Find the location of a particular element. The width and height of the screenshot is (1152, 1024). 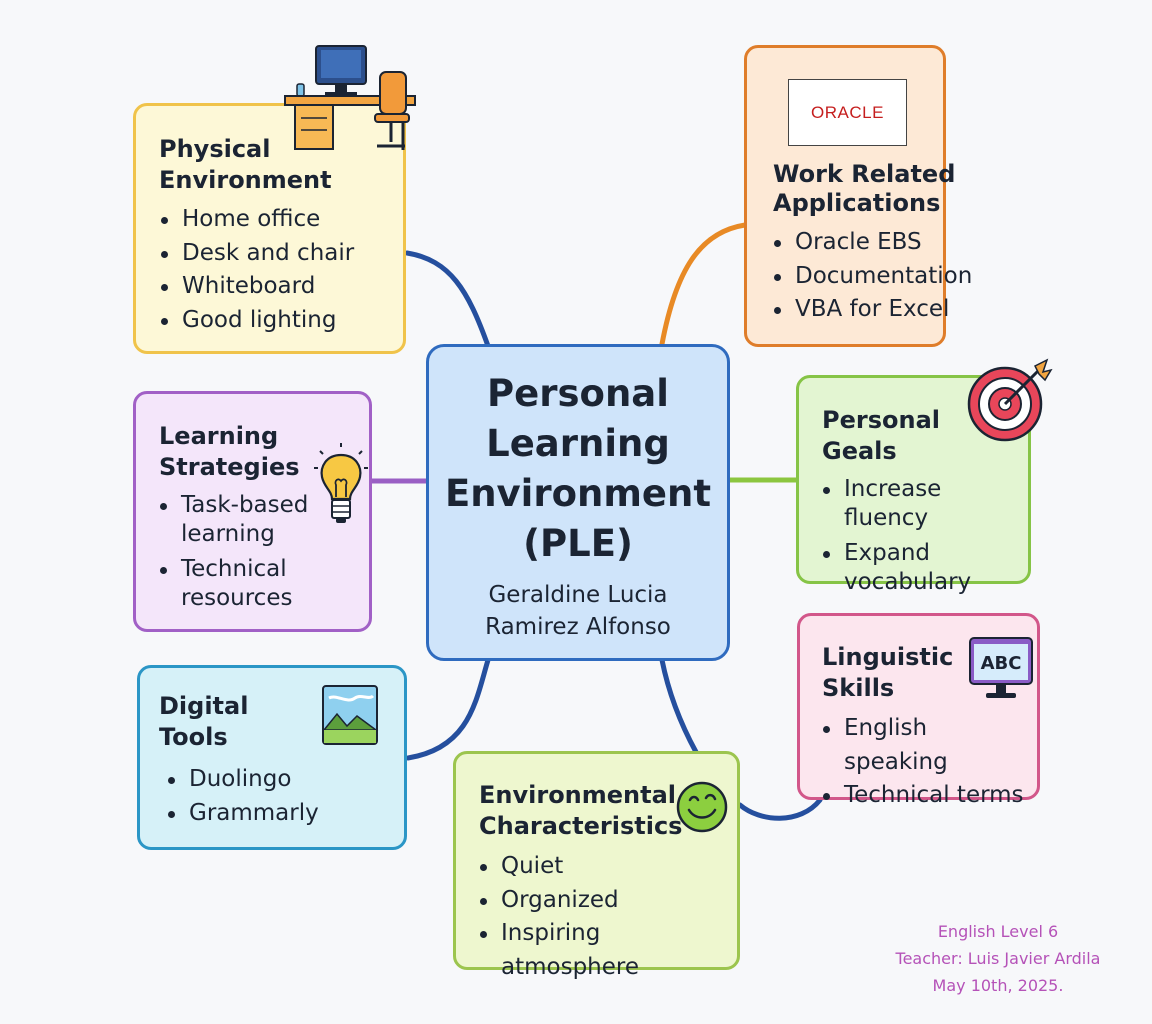

node-title: Environmental Characteristics is located at coordinates (581, 810).